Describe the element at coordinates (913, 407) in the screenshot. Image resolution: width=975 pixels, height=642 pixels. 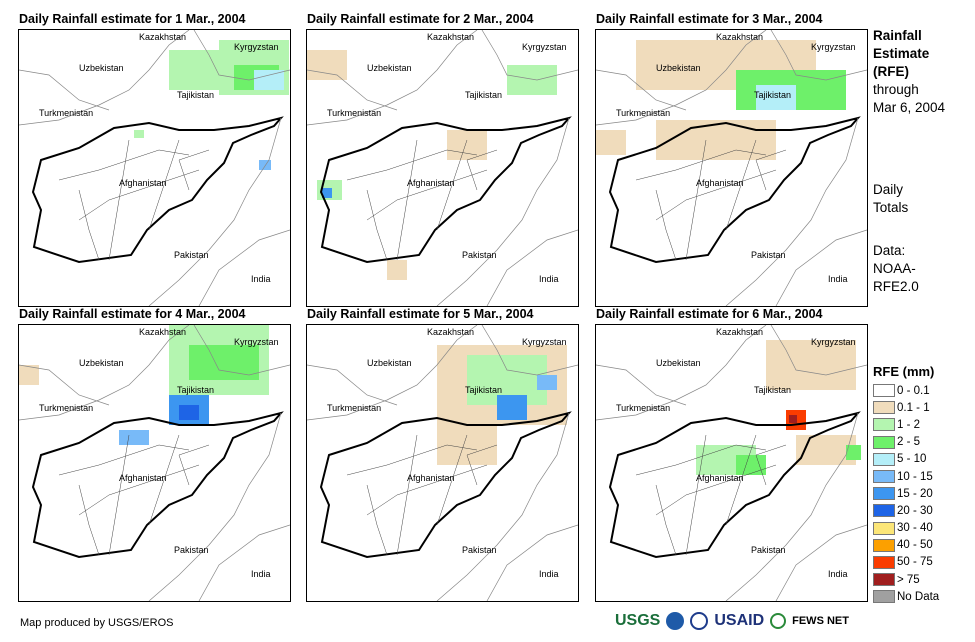
I see `legend-label: 0.1 - 1` at that location.